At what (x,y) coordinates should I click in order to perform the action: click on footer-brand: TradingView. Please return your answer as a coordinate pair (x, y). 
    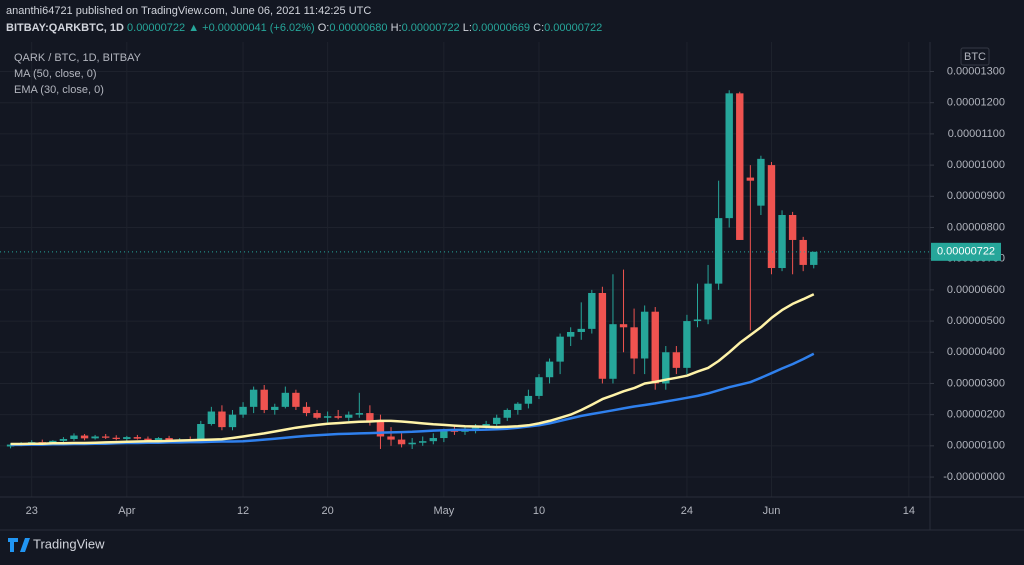
    Looking at the image, I should click on (69, 543).